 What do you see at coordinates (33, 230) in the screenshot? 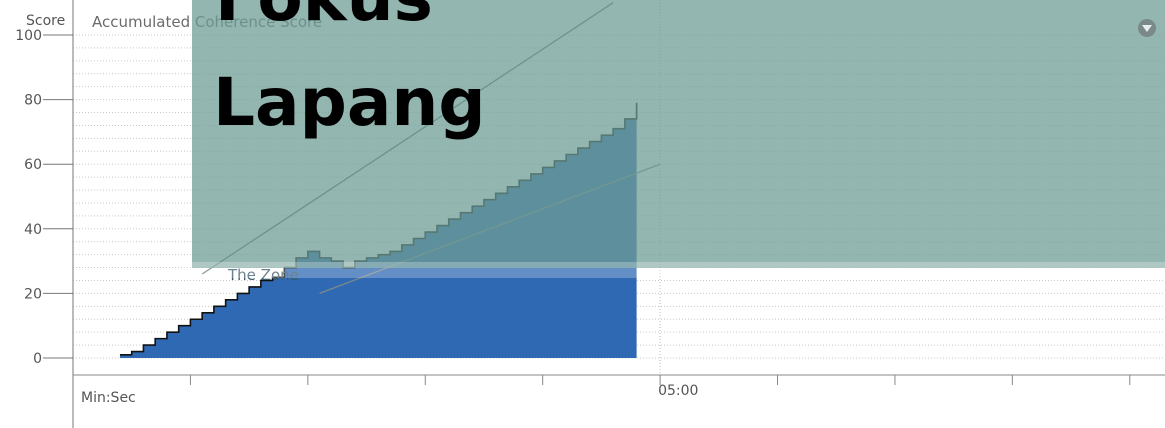
I see `y-tick-label: 40` at bounding box center [33, 230].